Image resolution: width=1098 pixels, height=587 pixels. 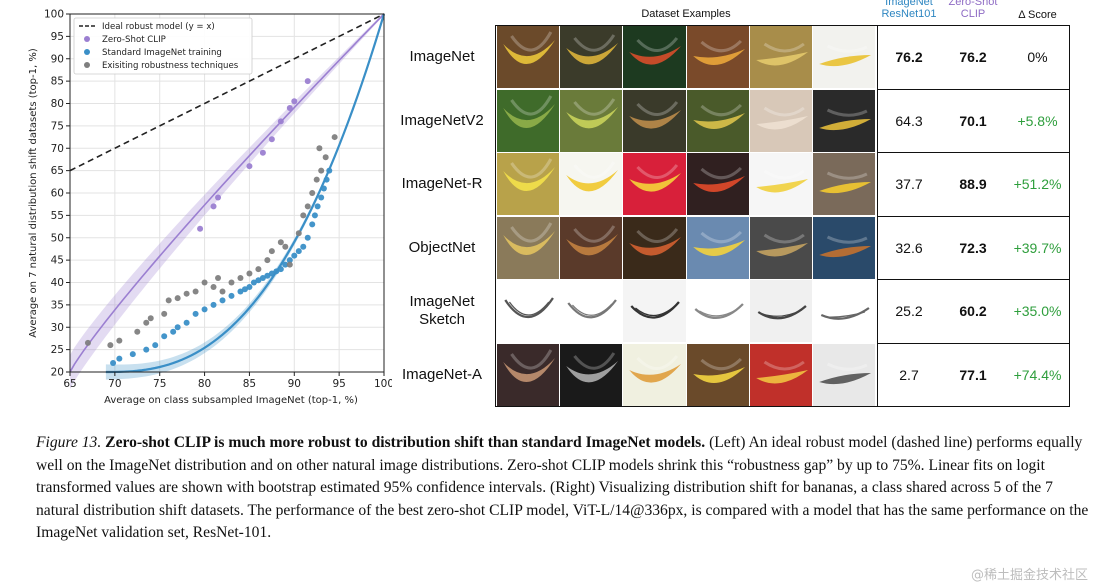 I want to click on row-divider, so click(x=973, y=343).